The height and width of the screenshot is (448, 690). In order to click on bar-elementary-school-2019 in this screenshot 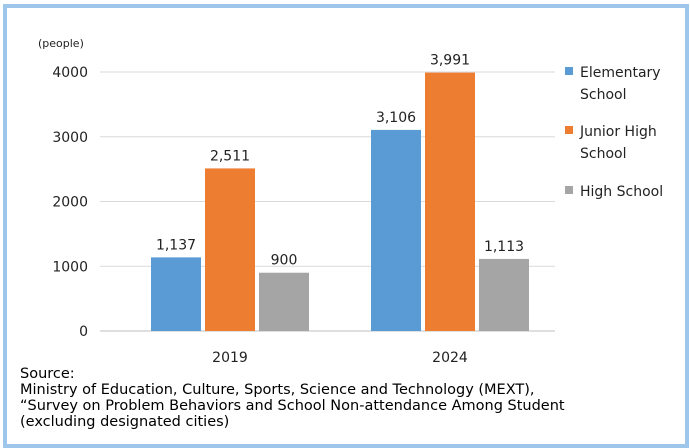, I will do `click(176, 294)`.